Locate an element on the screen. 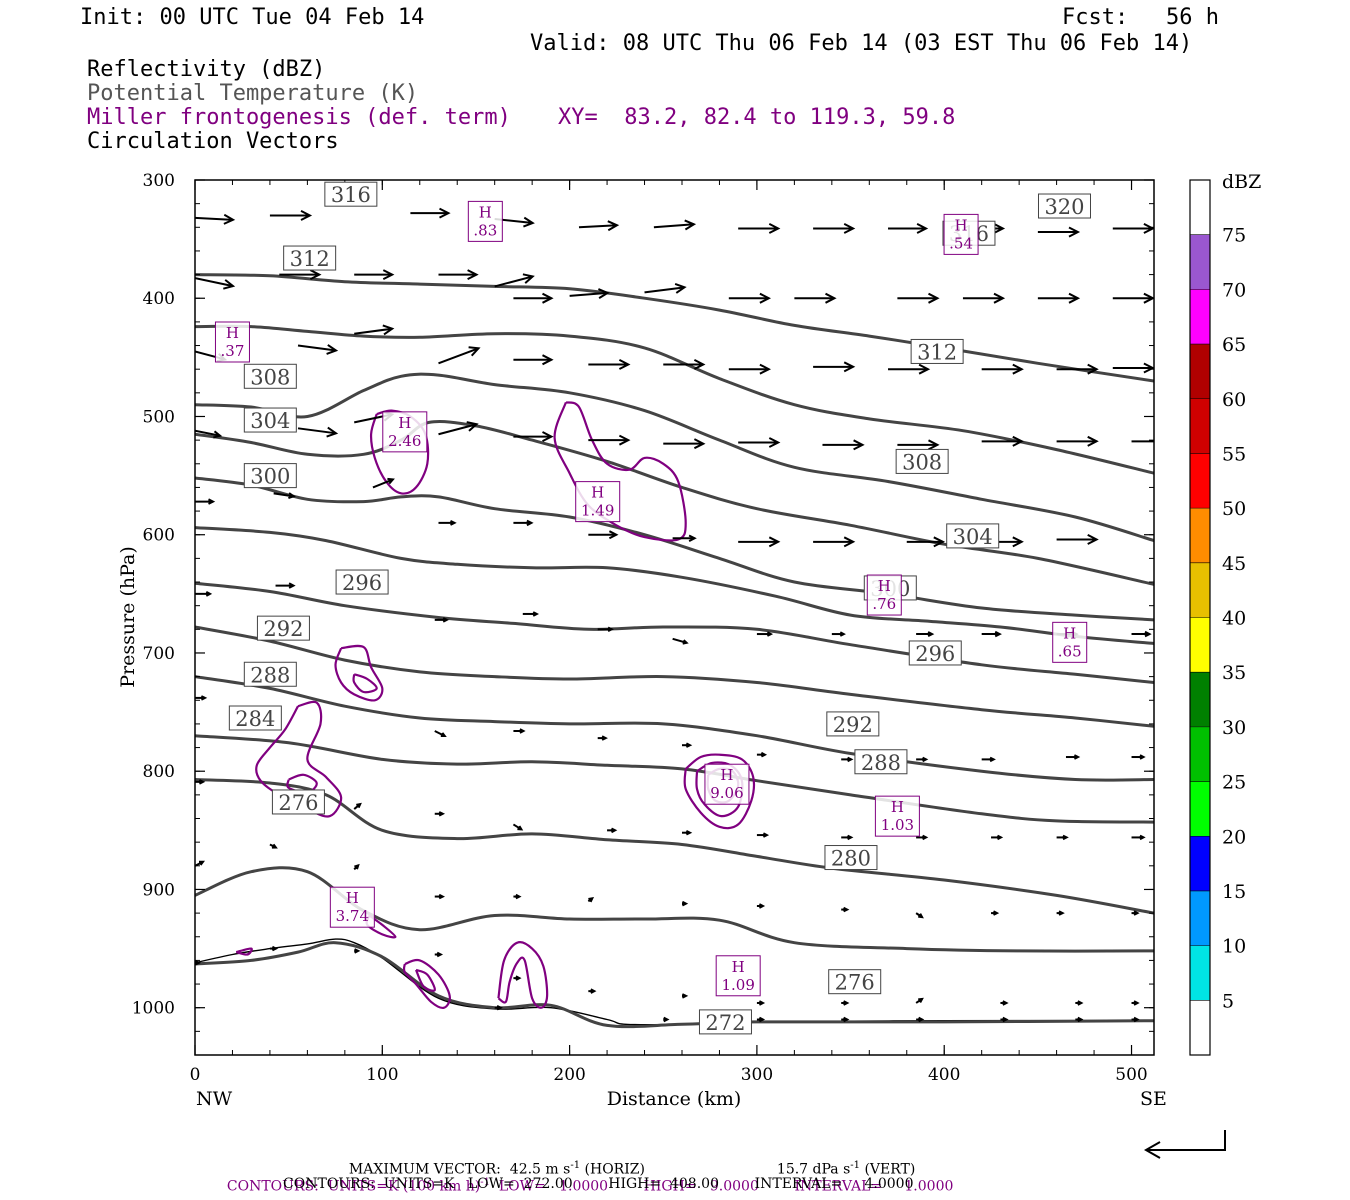  theta-label: 284 is located at coordinates (255, 718).